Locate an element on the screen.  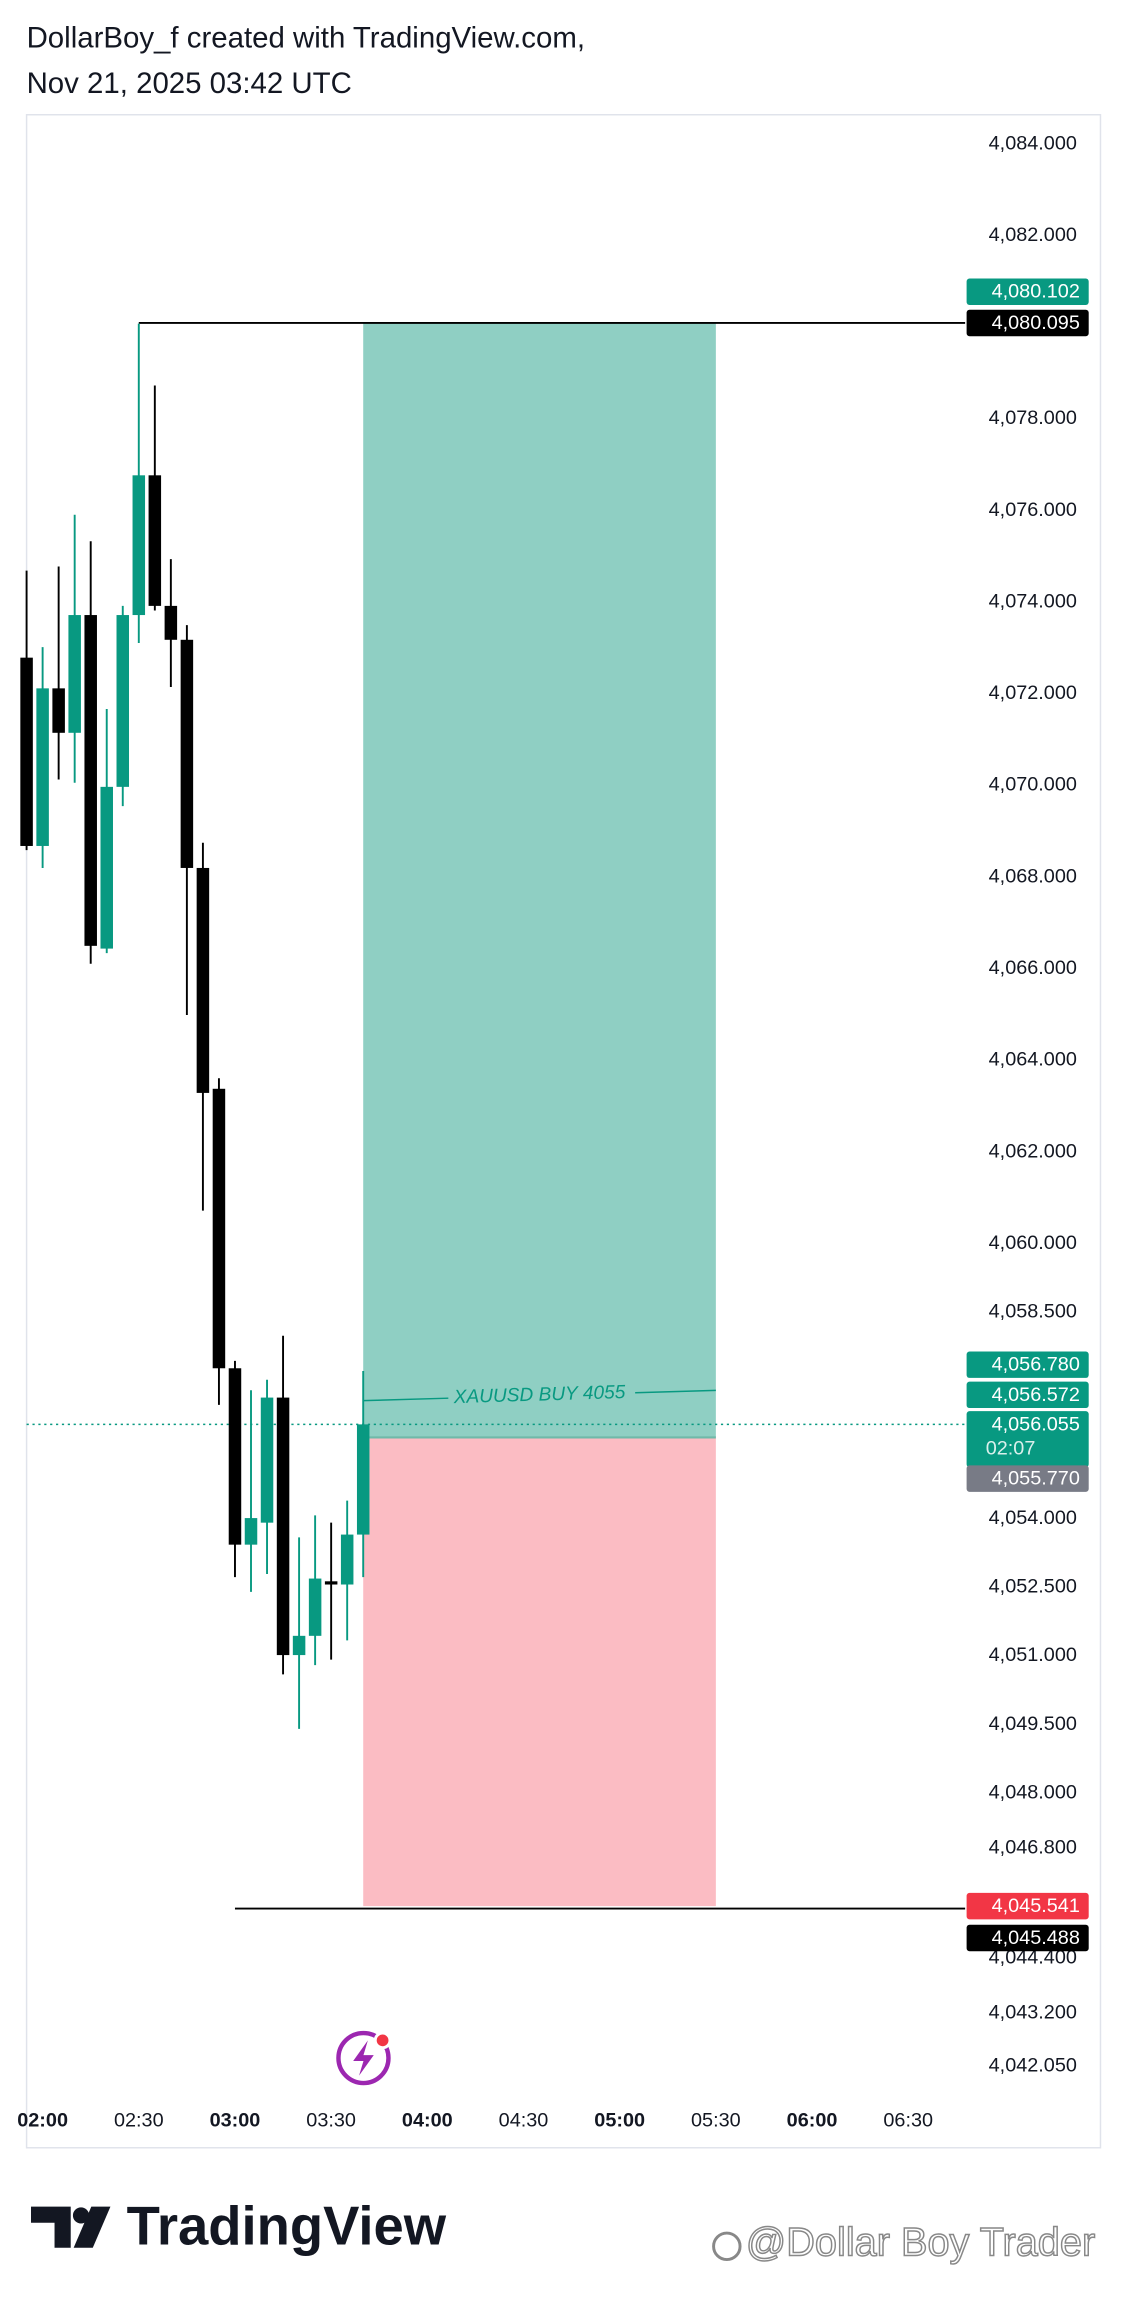
y-tick-label: 4,076.000 is located at coordinates (1033, 510).